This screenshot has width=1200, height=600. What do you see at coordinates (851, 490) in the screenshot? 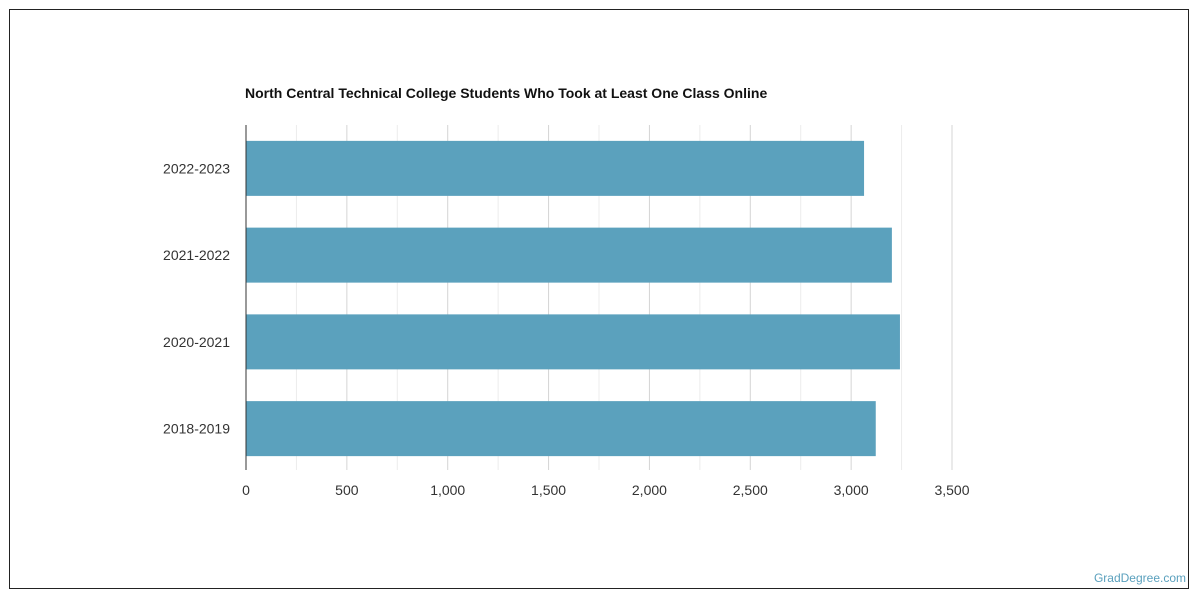
I see `x-tick-label: 3,000` at bounding box center [851, 490].